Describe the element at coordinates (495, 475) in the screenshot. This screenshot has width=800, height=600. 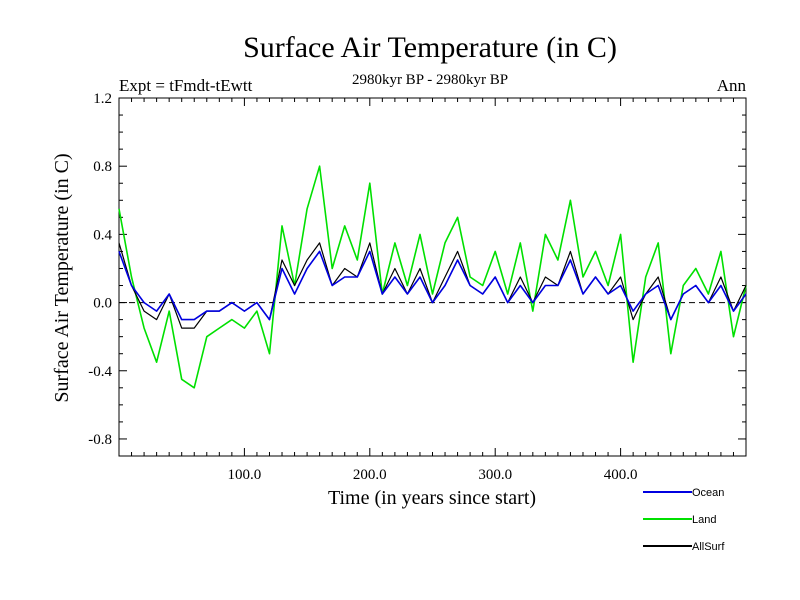
I see `x-tick-label: 300.0` at that location.